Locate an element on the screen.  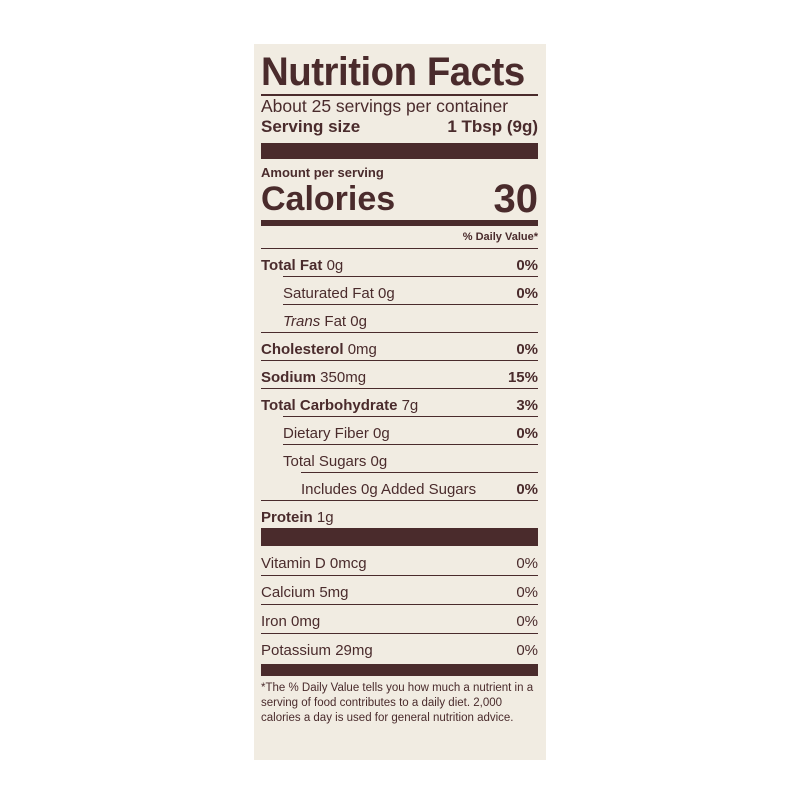
nutrient-amount: 0mg is located at coordinates (362, 349).